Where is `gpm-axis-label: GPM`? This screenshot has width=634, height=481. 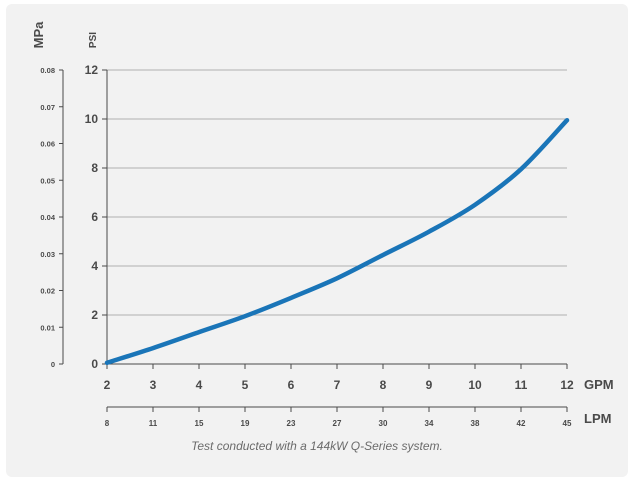
gpm-axis-label: GPM is located at coordinates (599, 384).